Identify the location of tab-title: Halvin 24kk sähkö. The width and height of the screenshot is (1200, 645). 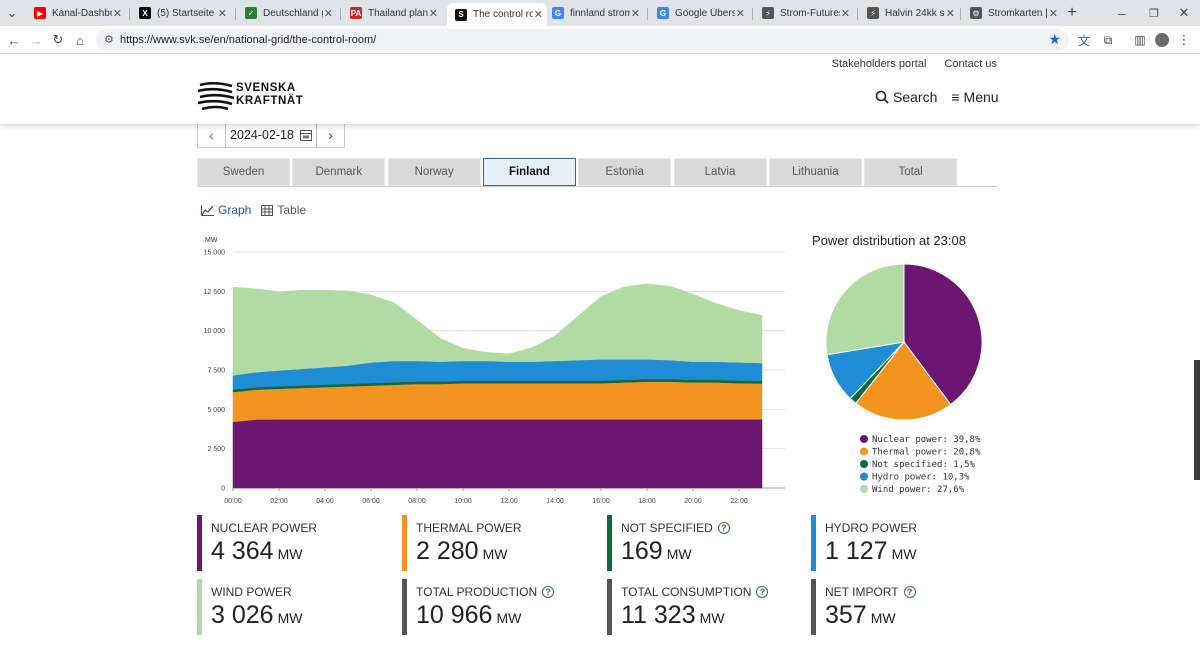
(915, 13).